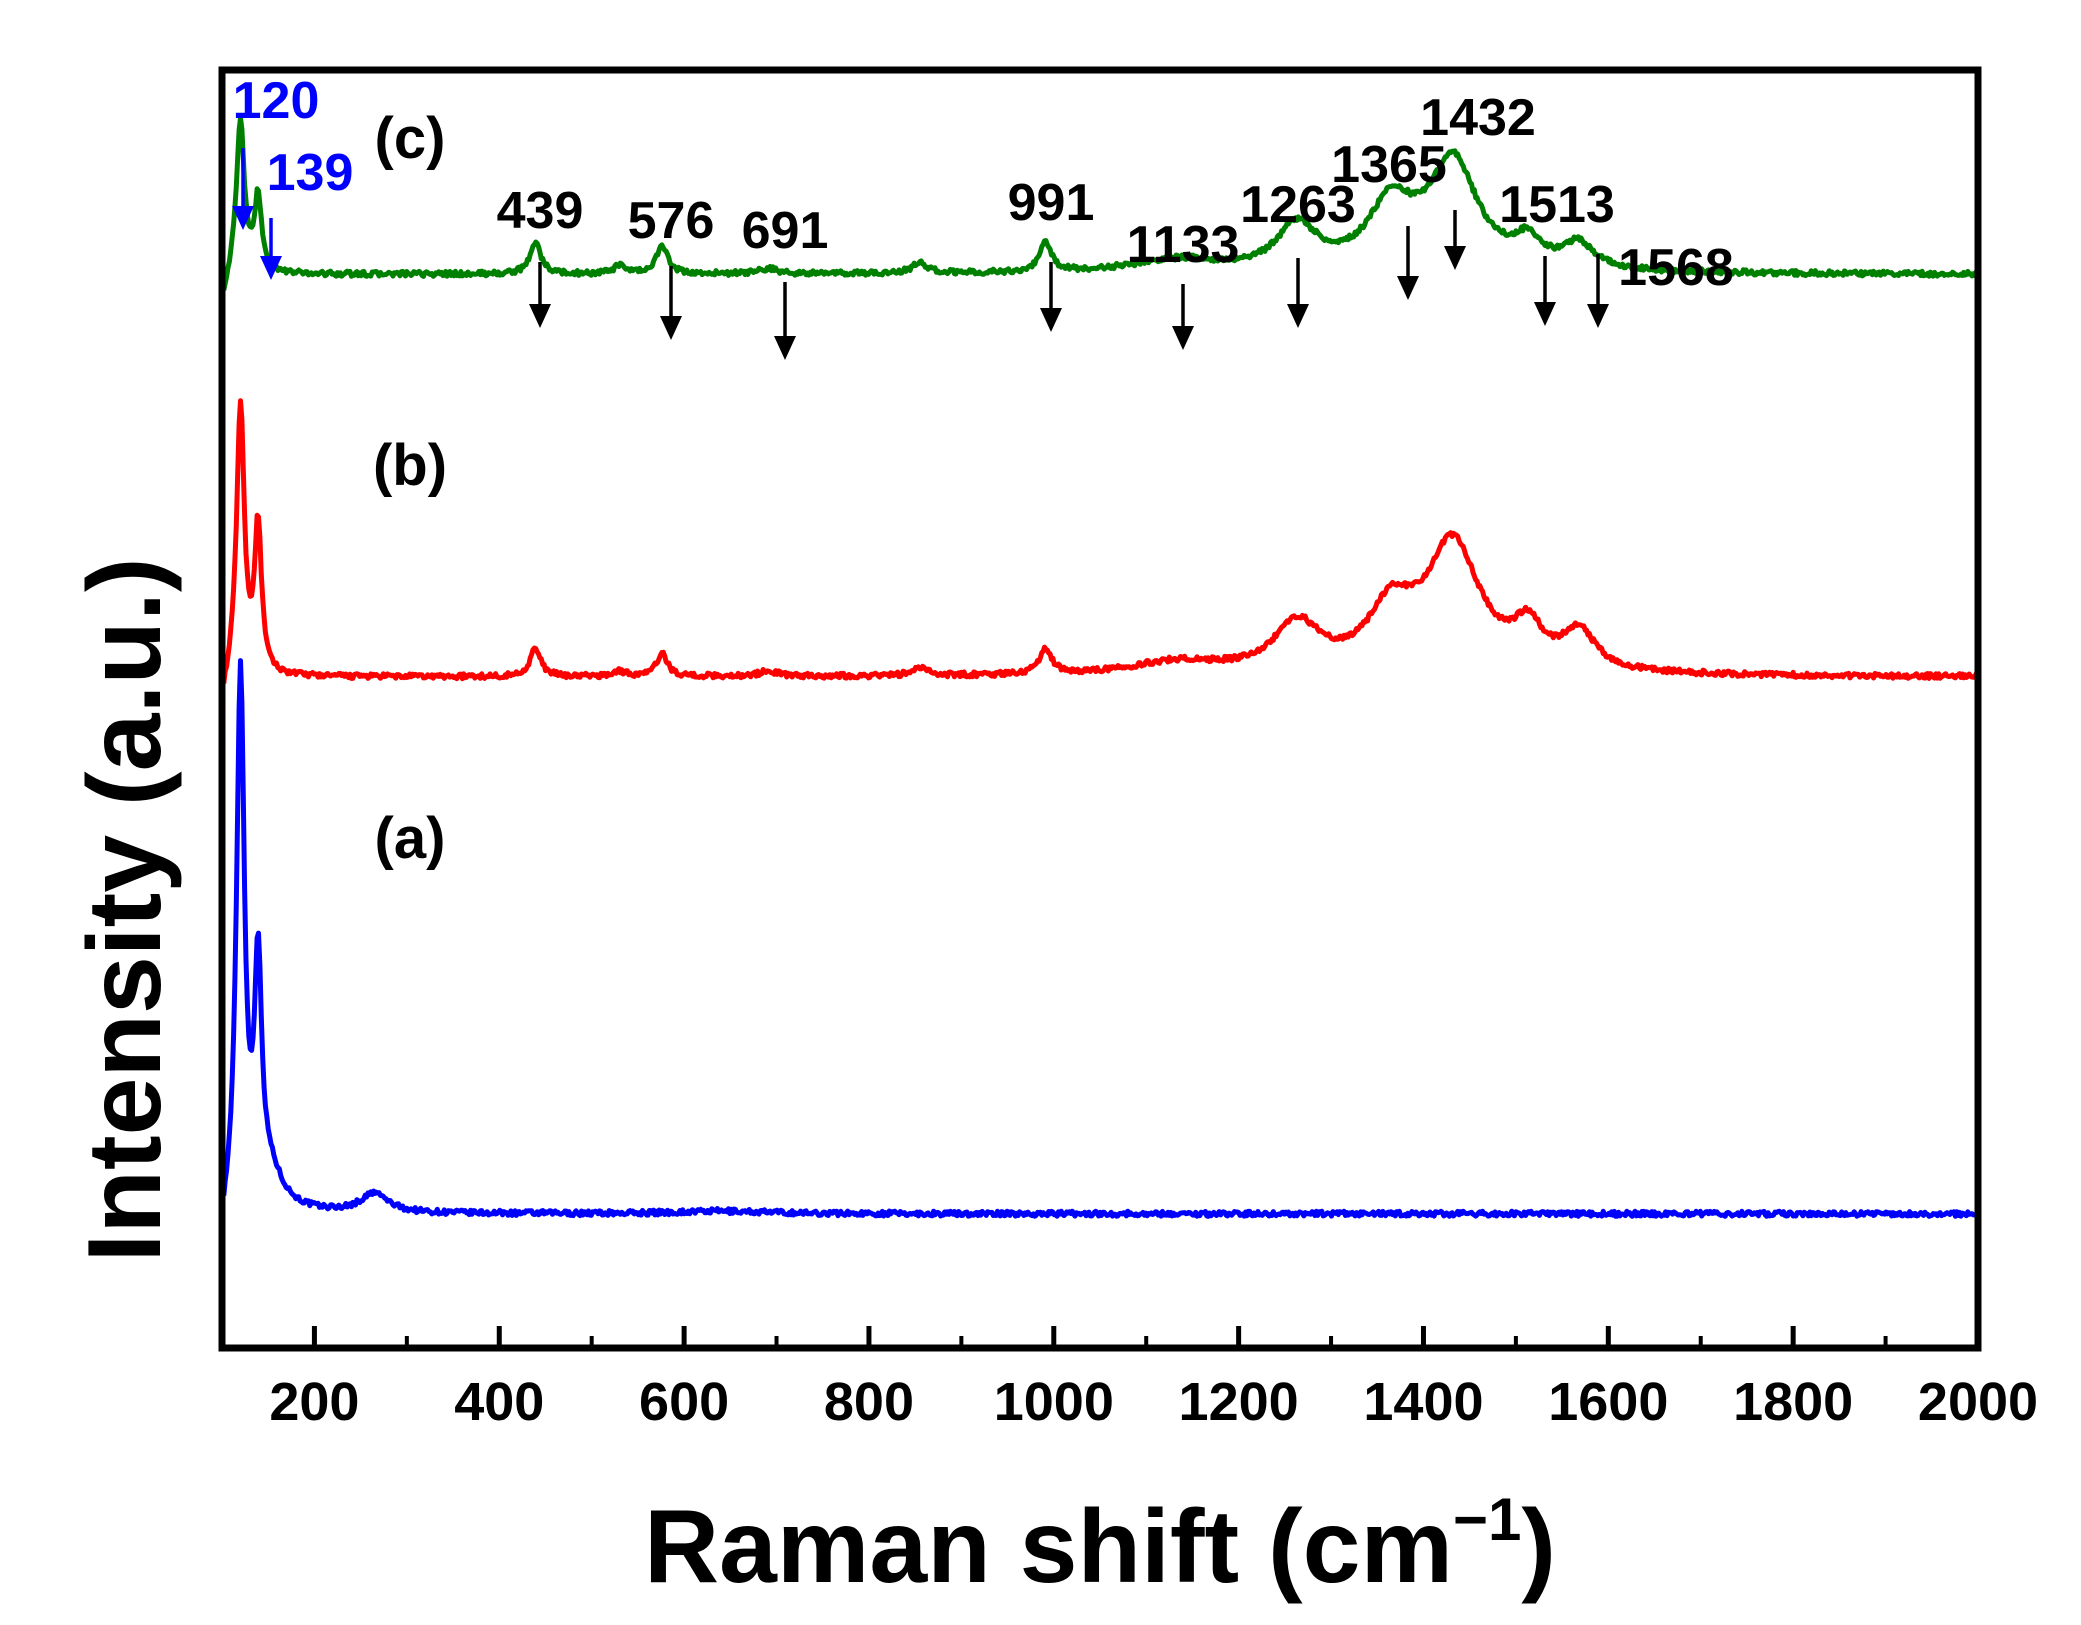 The width and height of the screenshot is (2081, 1625). I want to click on peak-label: 139, so click(310, 173).